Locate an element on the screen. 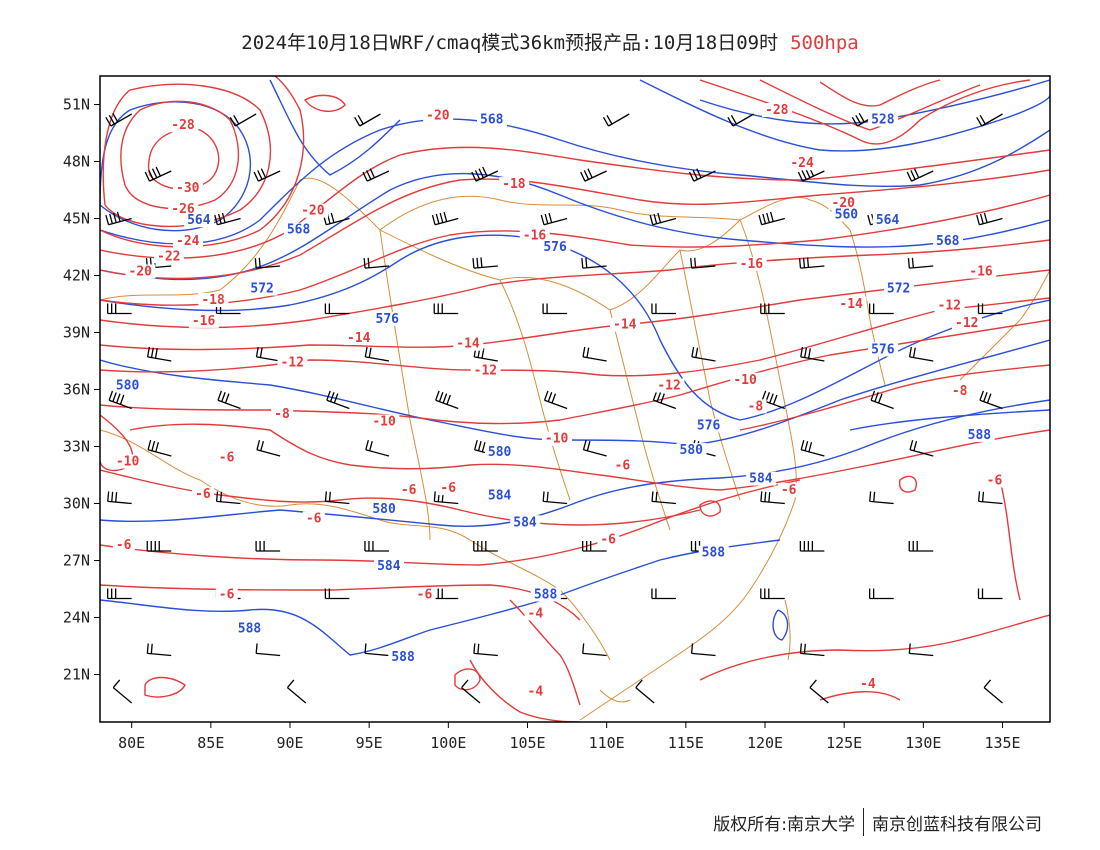  lon-tick-label: 90E is located at coordinates (289, 743).